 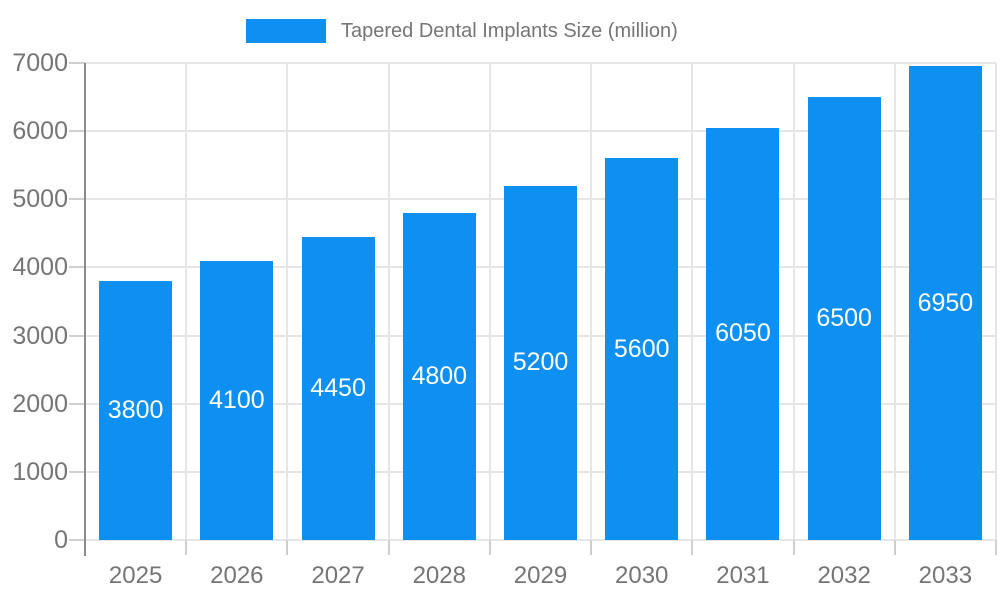 I want to click on legend-label: Tapered Dental Implants Size (million), so click(x=509, y=31).